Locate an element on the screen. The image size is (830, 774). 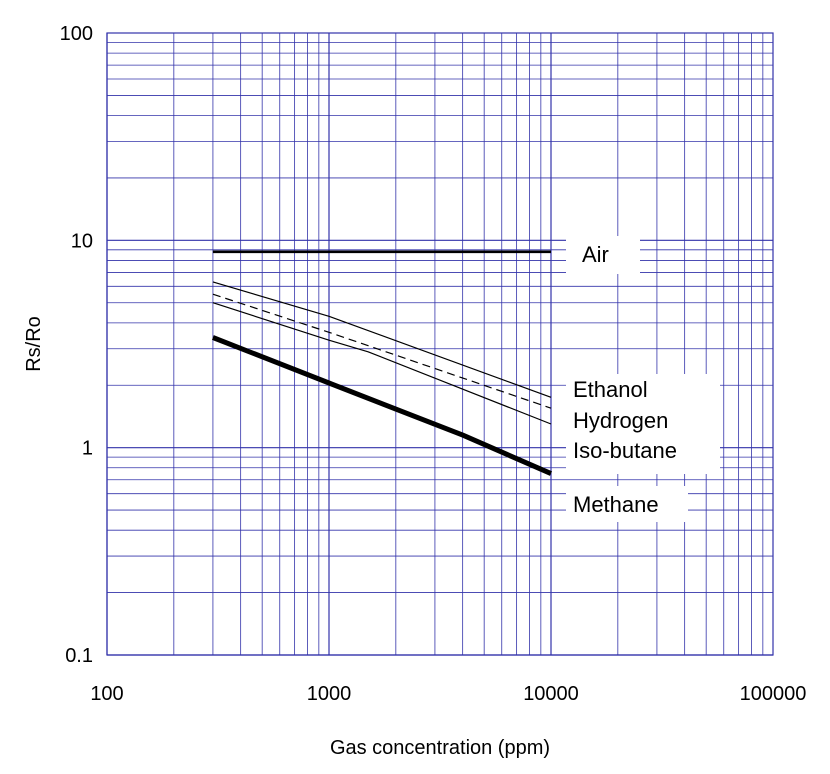
series-label-iso-butane: Iso-butane is located at coordinates (625, 450).